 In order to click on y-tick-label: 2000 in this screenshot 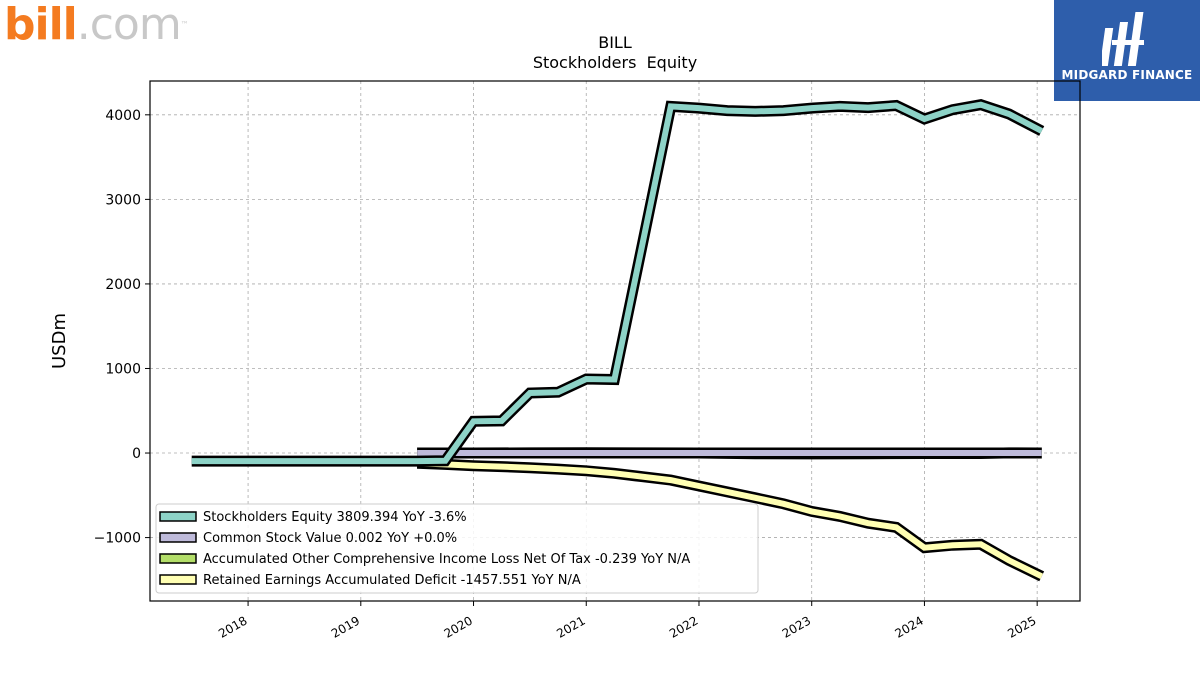, I will do `click(123, 285)`.